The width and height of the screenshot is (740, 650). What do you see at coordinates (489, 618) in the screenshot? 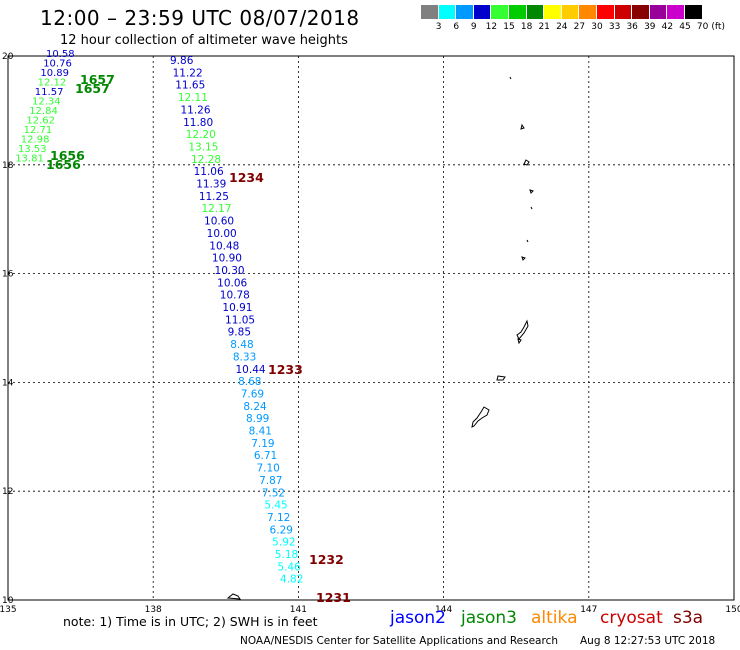
I see `satellite-jason3: jason3` at bounding box center [489, 618].